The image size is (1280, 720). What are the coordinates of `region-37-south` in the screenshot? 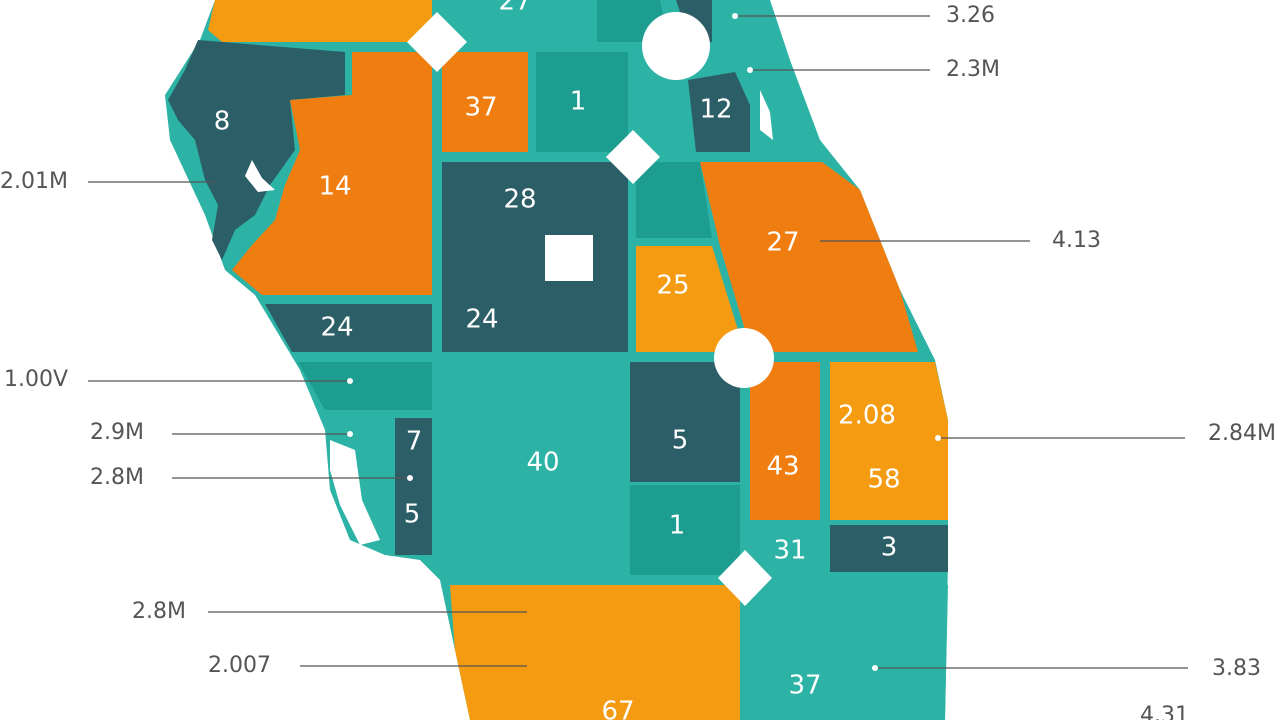 It's located at (849, 652).